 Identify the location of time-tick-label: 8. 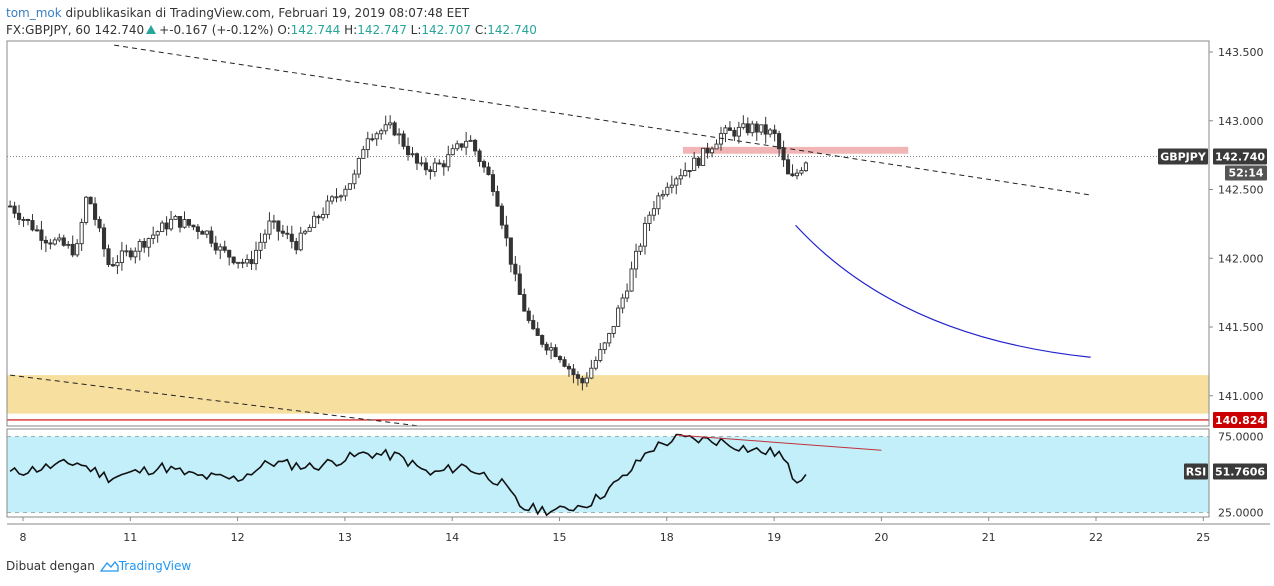
(23, 537).